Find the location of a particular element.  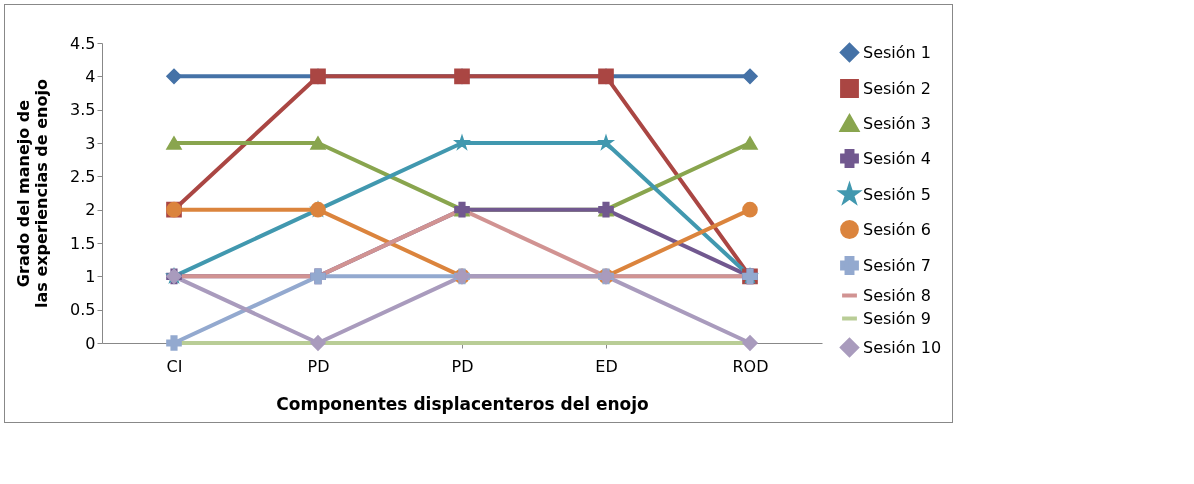

y-tick-label: 1 is located at coordinates (90, 276).